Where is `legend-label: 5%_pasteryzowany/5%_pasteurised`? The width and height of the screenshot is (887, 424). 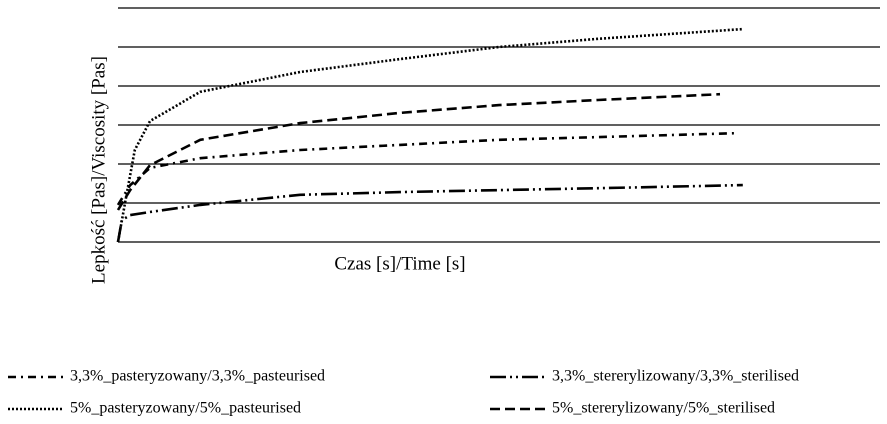 legend-label: 5%_pasteryzowany/5%_pasteurised is located at coordinates (185, 408).